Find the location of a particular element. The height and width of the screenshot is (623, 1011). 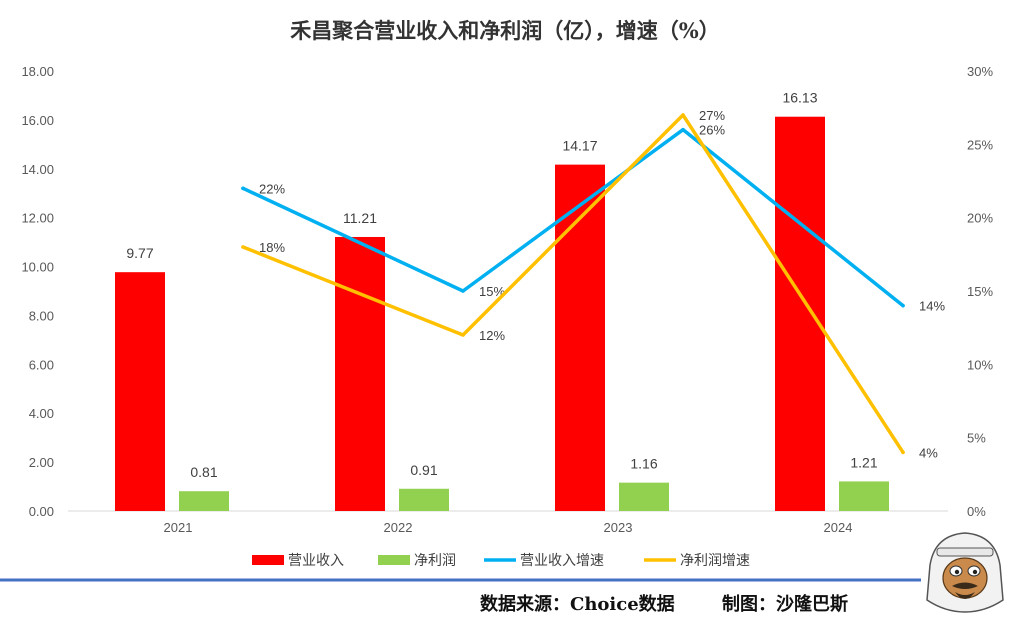

left-tick-label: 8.00 is located at coordinates (41, 315).